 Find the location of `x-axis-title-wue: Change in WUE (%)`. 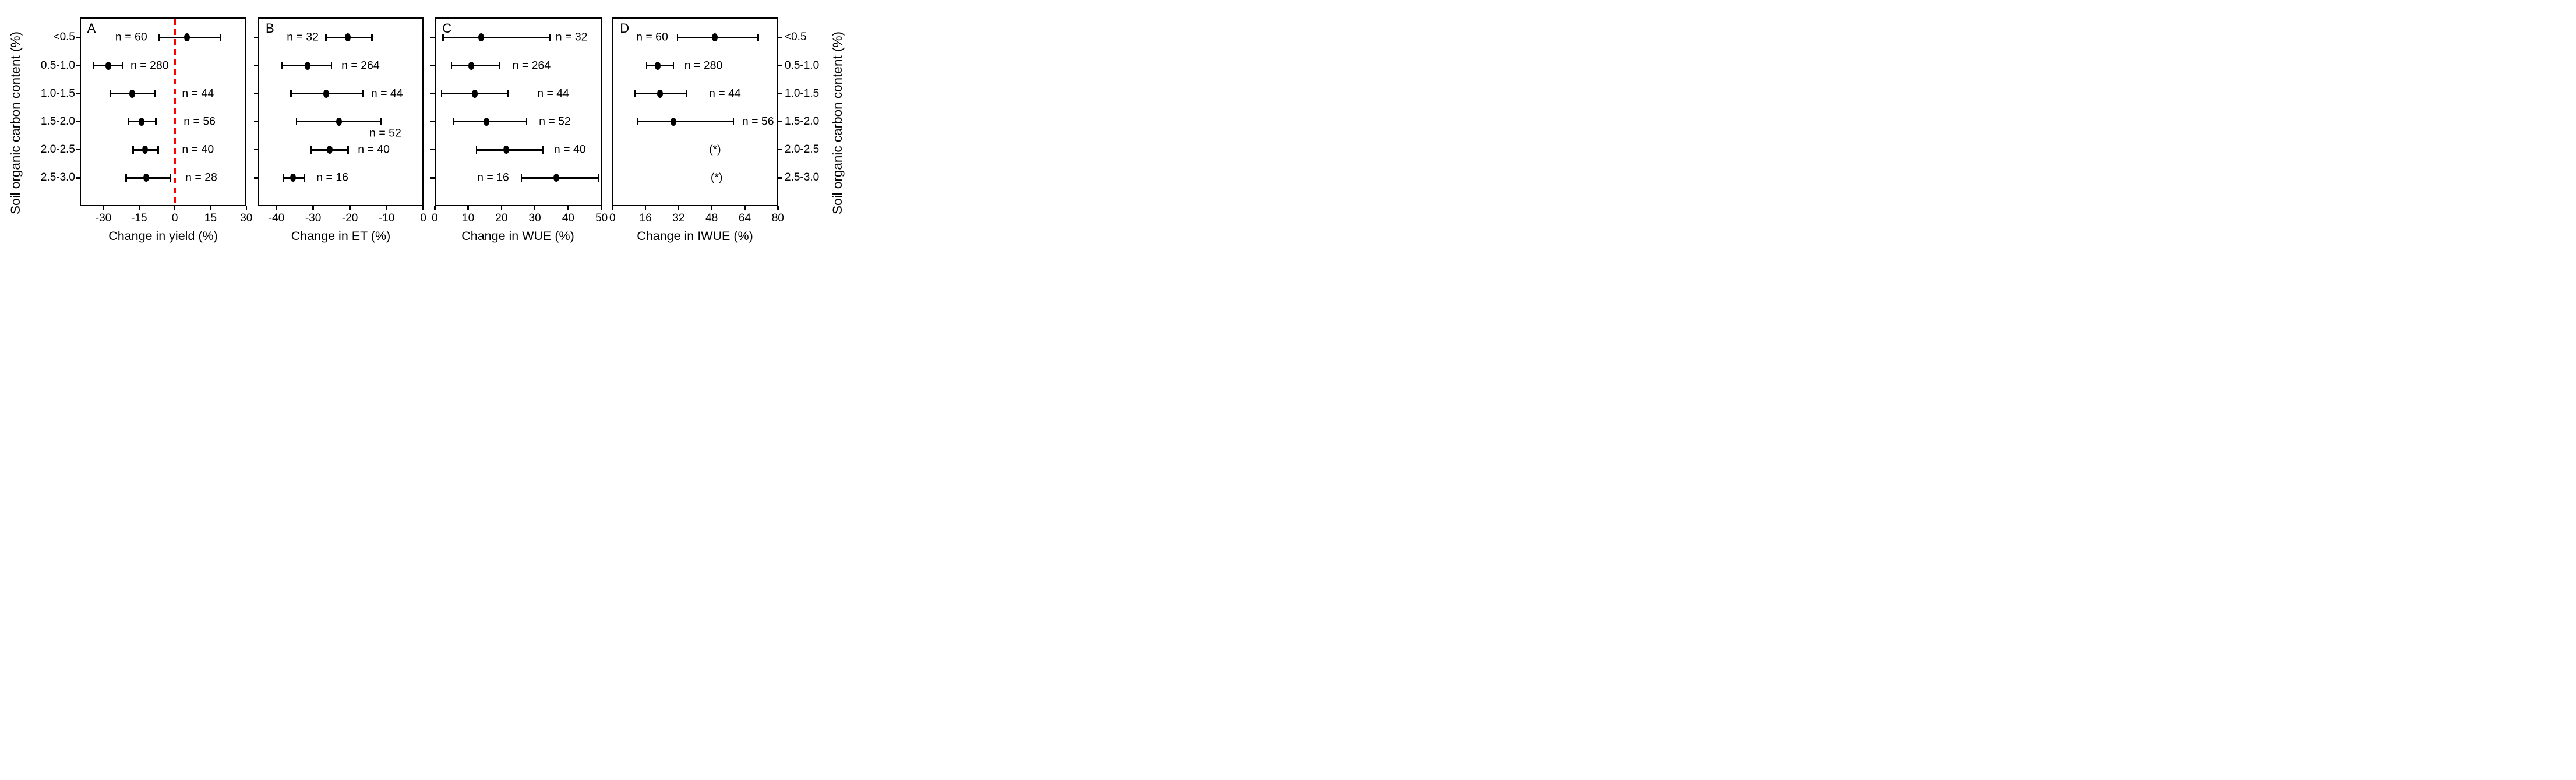

x-axis-title-wue: Change in WUE (%) is located at coordinates (517, 236).